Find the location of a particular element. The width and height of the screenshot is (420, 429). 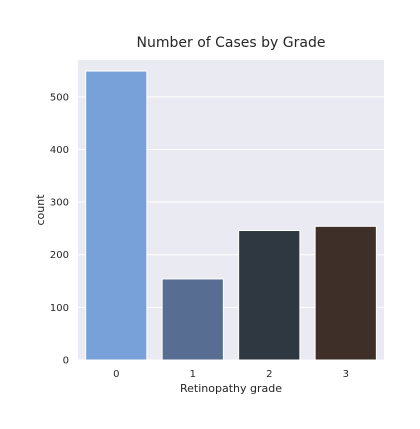

x-tick-label-1: 1 is located at coordinates (193, 374).